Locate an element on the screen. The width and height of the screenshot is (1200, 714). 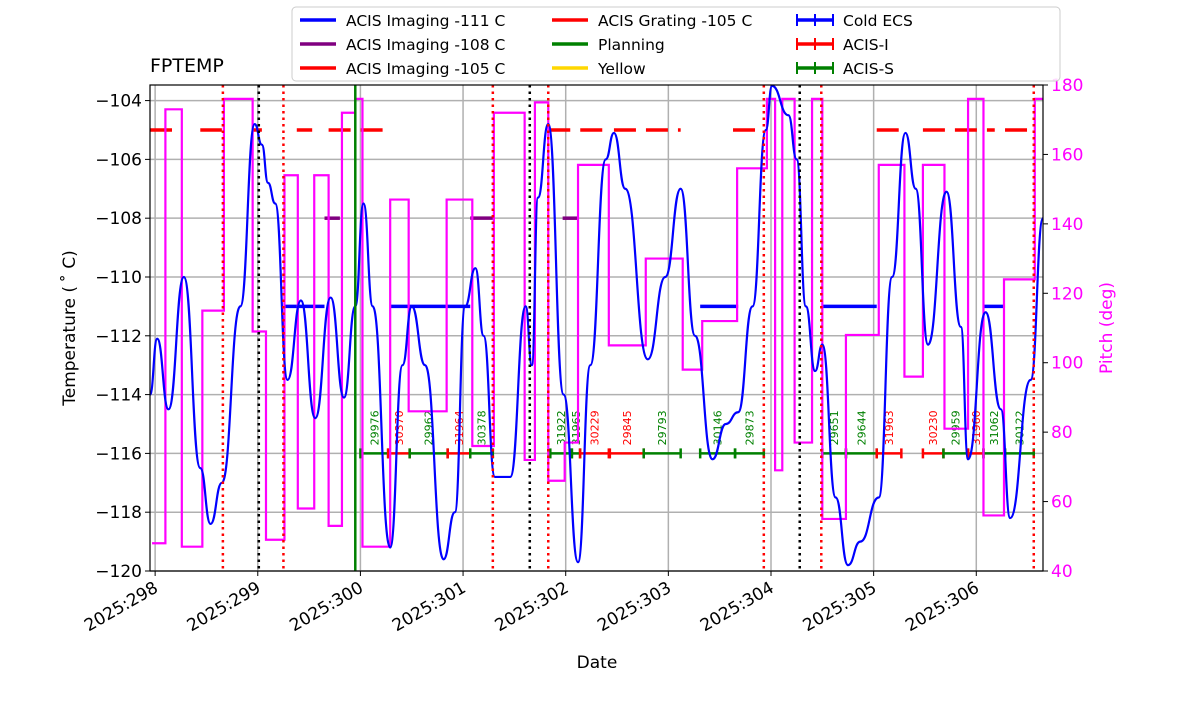
obsid-label: 30370 is located at coordinates (399, 427).